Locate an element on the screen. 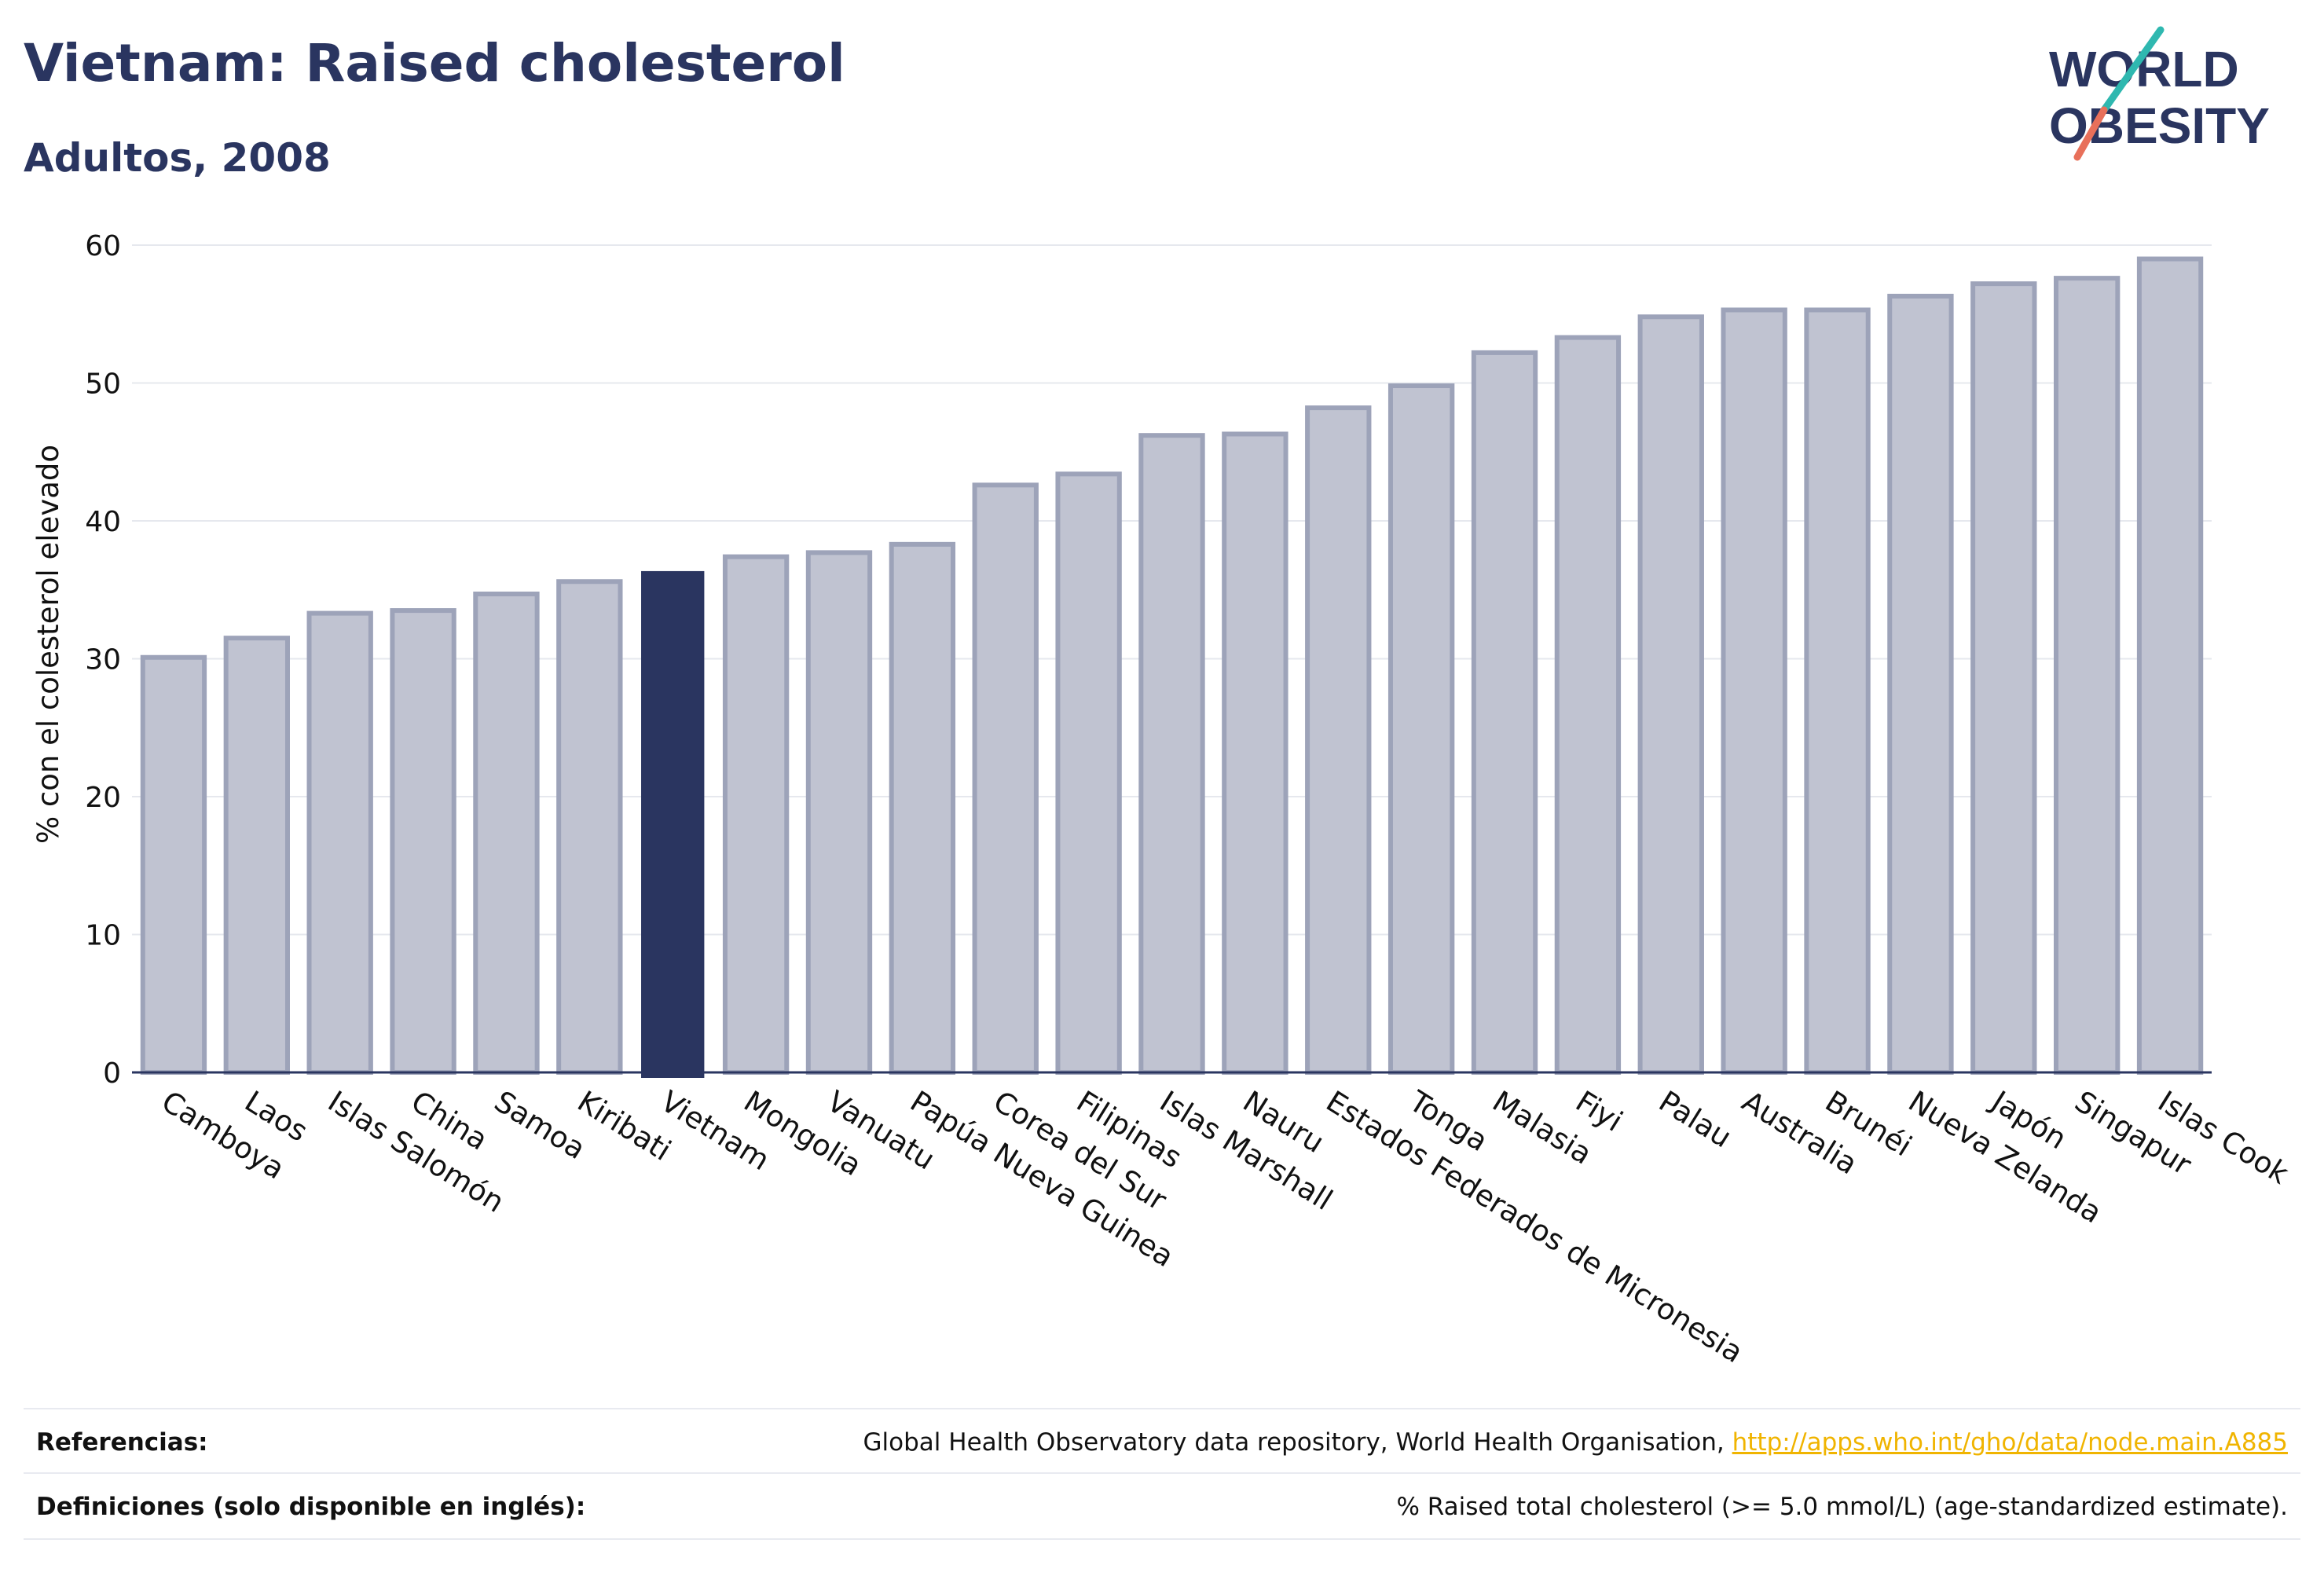 This screenshot has height=1576, width=2324. bar-islas-marshall is located at coordinates (1171, 754).